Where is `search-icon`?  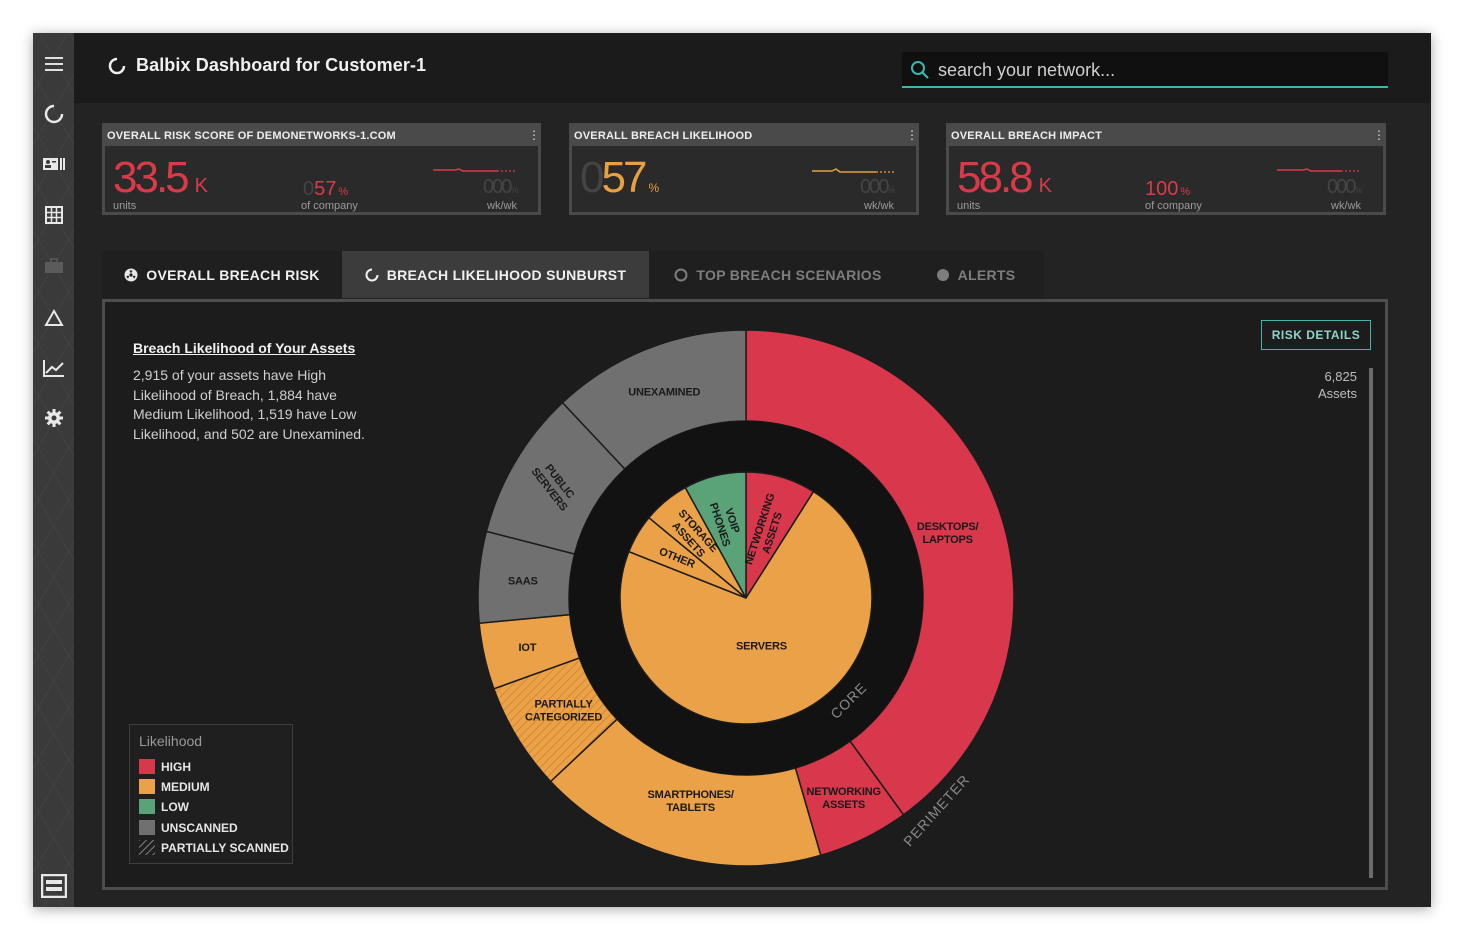
search-icon is located at coordinates (920, 70).